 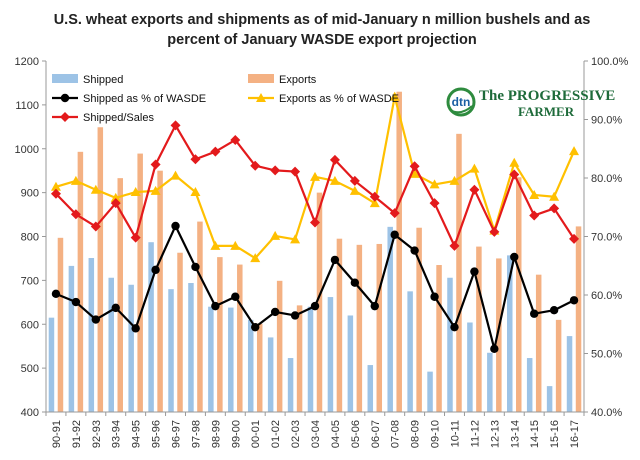 What do you see at coordinates (606, 238) in the screenshot?
I see `y-right-tick-label: 70.0%` at bounding box center [606, 238].